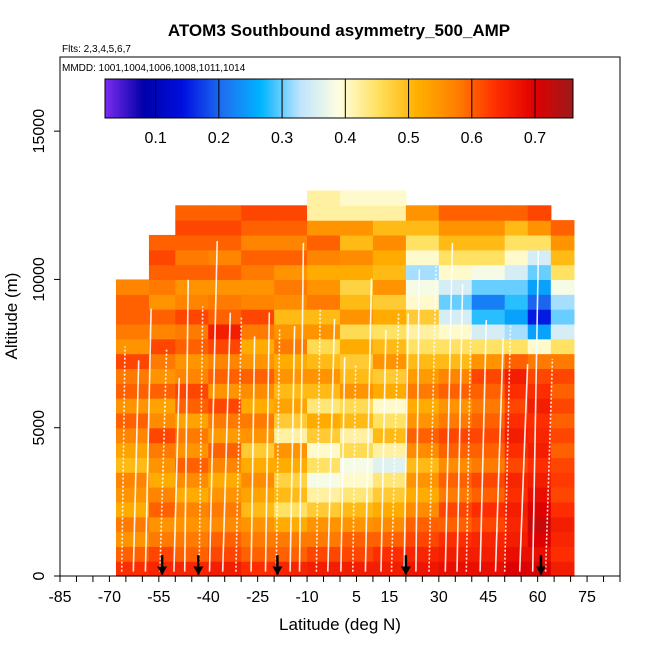  I want to click on x-tick-label: 45, so click(488, 597).